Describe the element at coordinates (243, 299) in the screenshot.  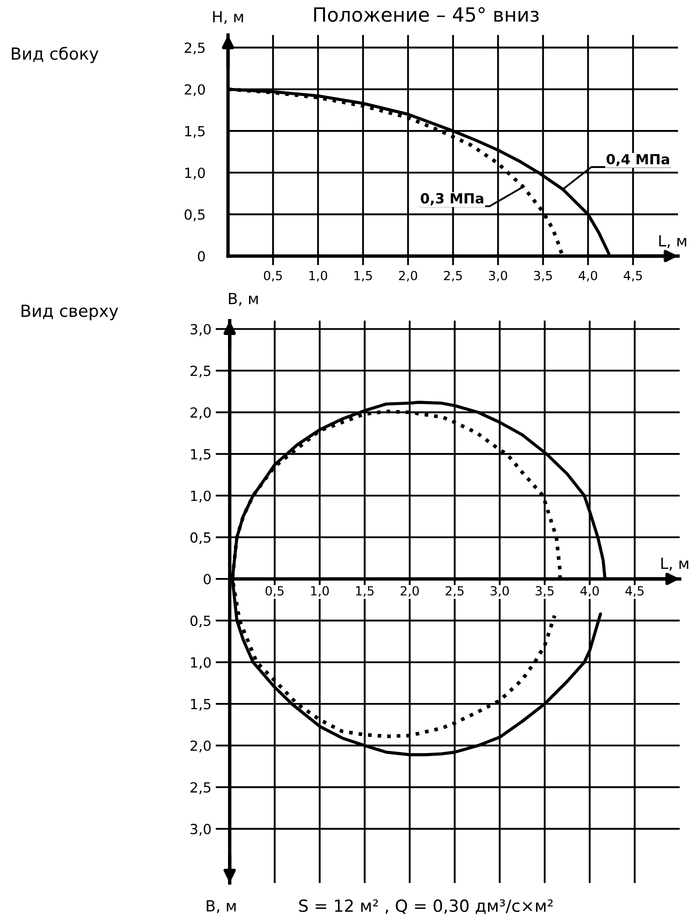
I see `y-axis-title: B, м` at that location.